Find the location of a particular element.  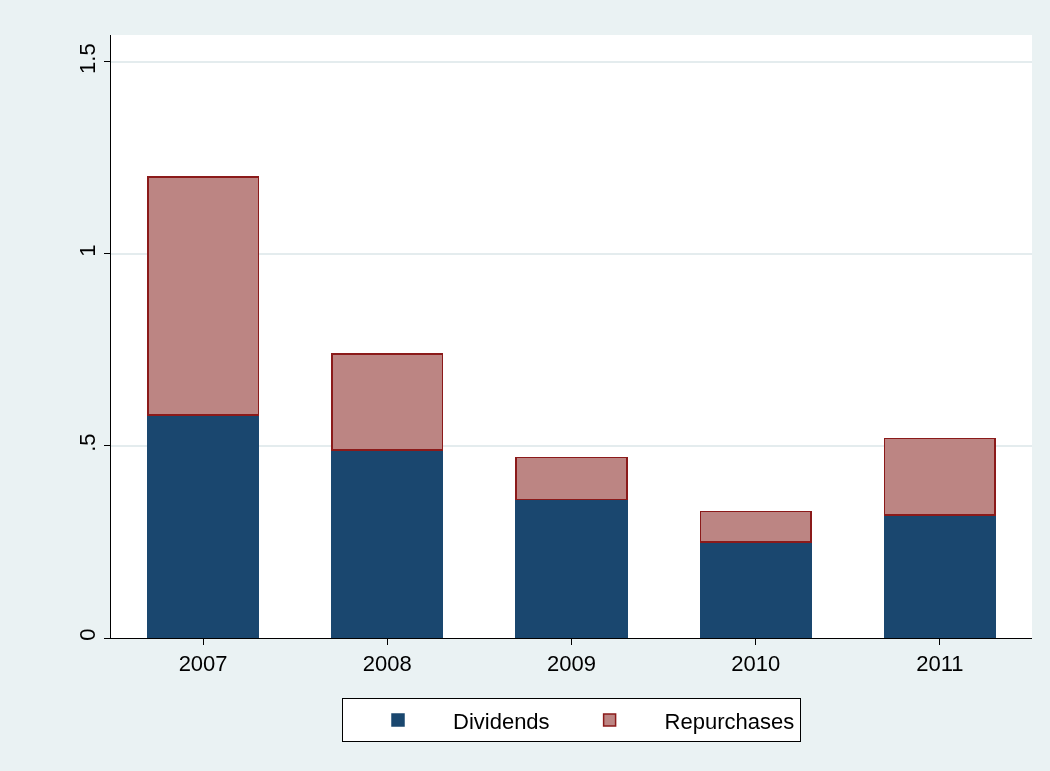

y-tick-label: 0 is located at coordinates (88, 634).